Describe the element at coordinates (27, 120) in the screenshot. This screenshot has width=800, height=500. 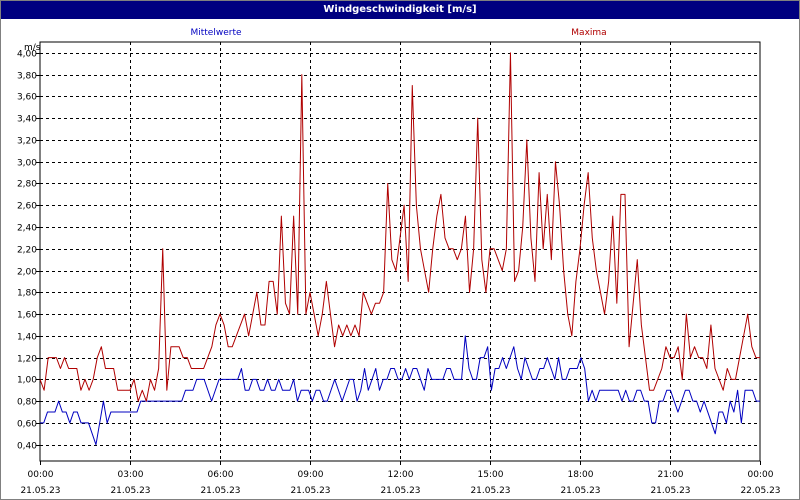
I see `y-tick-label: 3,40` at that location.